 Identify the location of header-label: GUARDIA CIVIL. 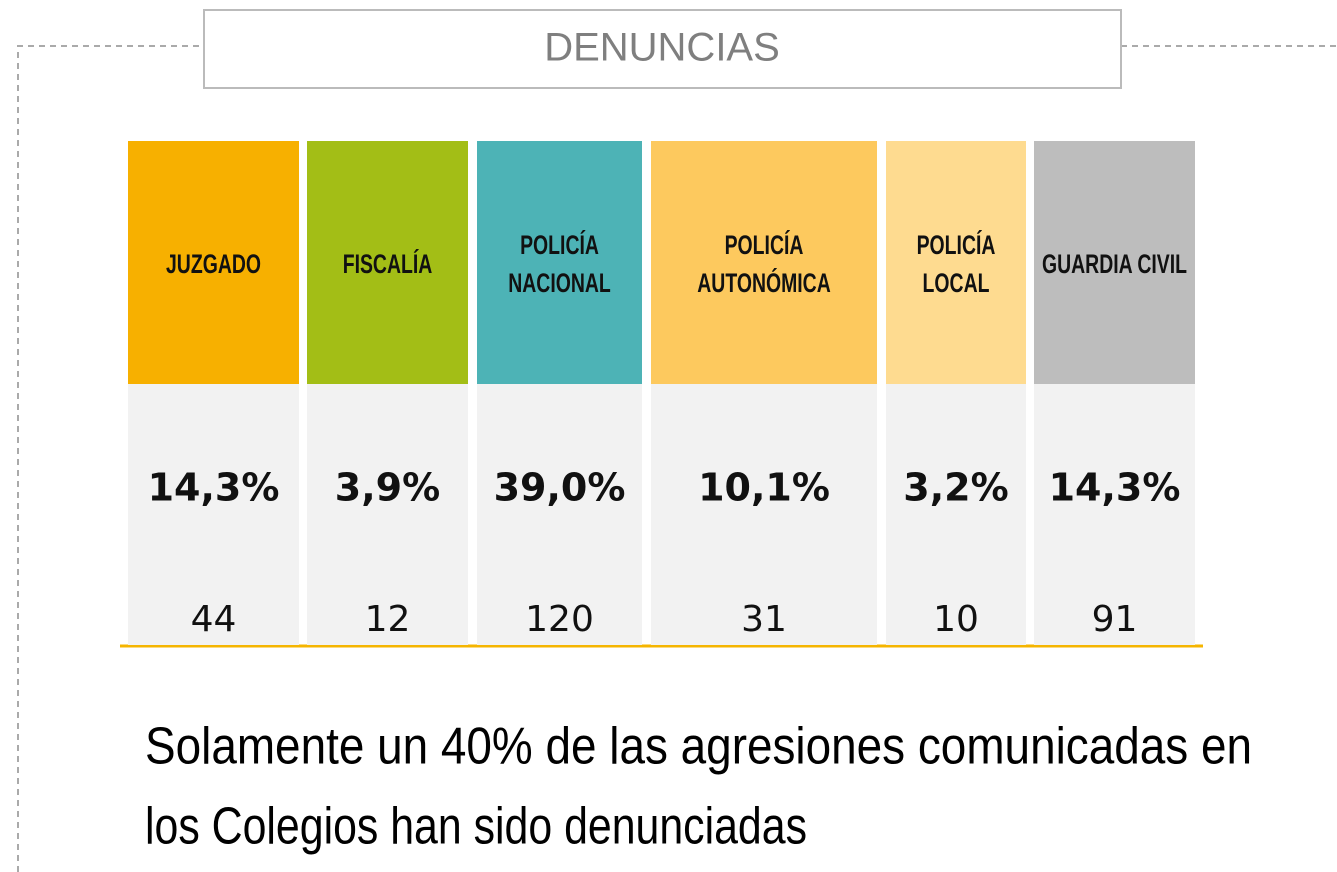
(1114, 264).